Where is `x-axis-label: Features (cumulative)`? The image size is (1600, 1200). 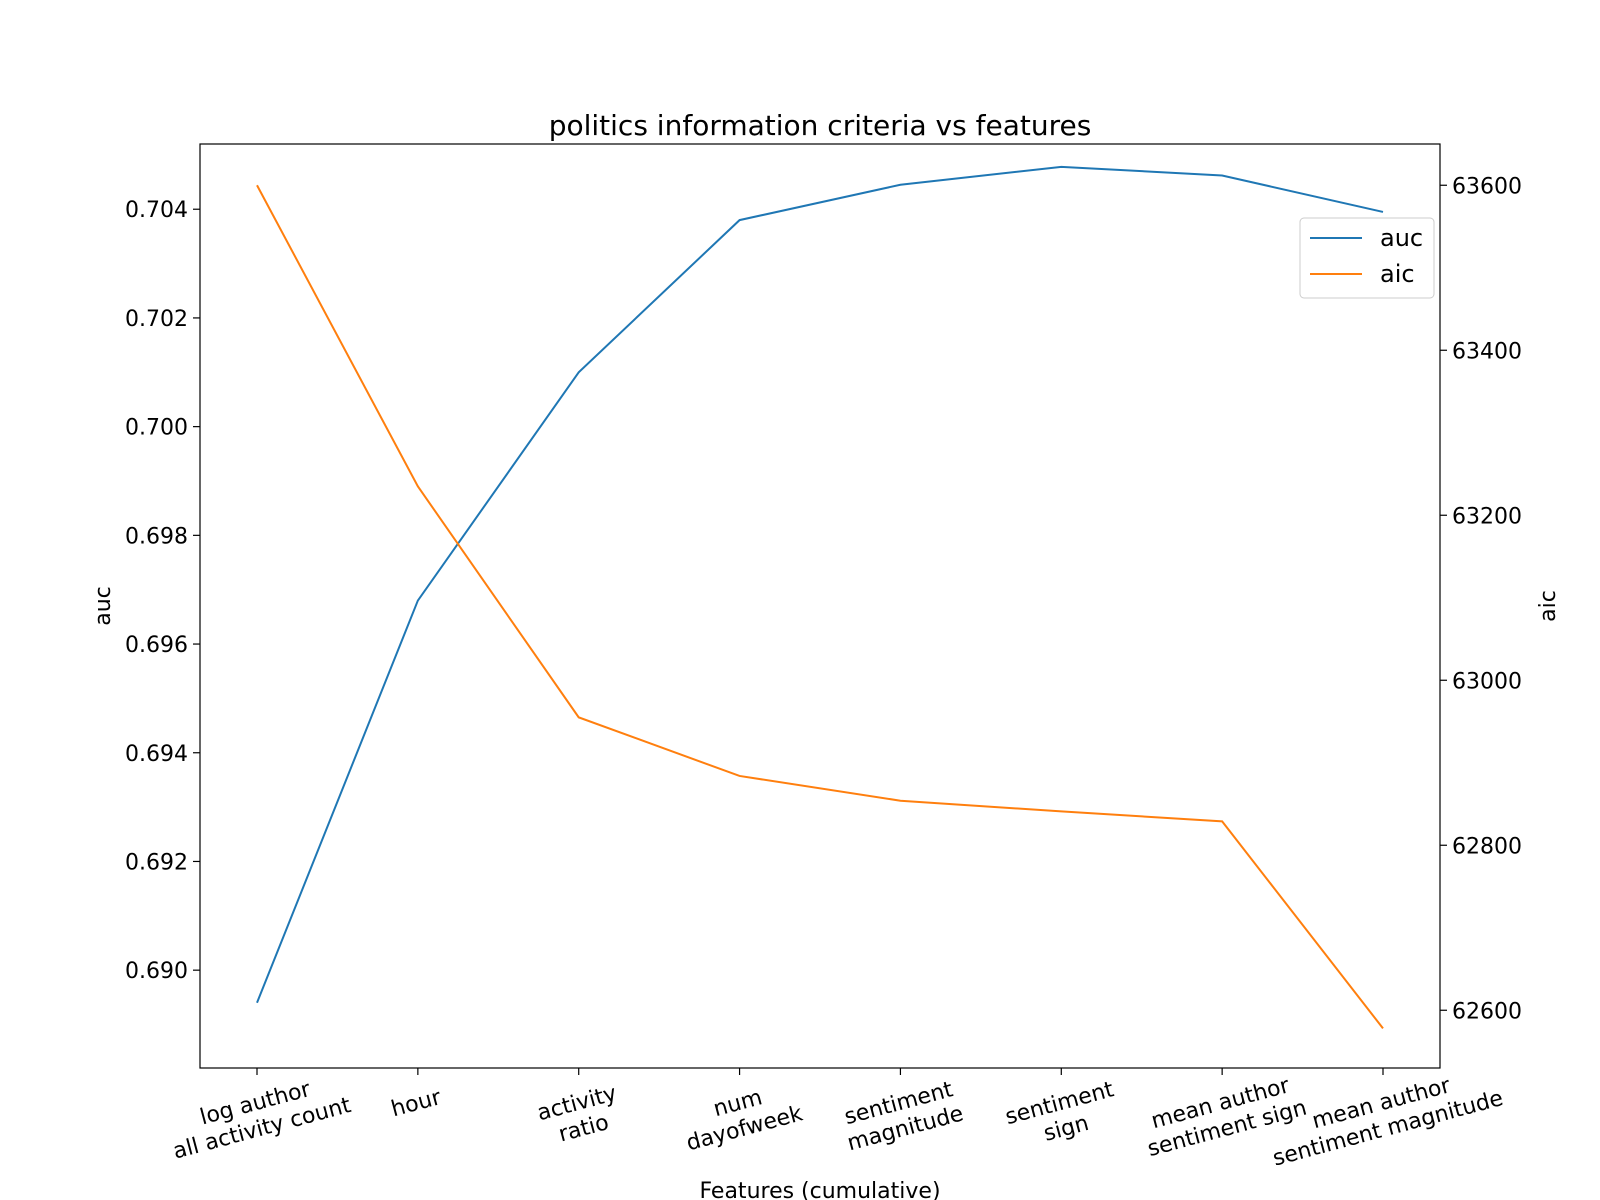
x-axis-label: Features (cumulative) is located at coordinates (819, 1189).